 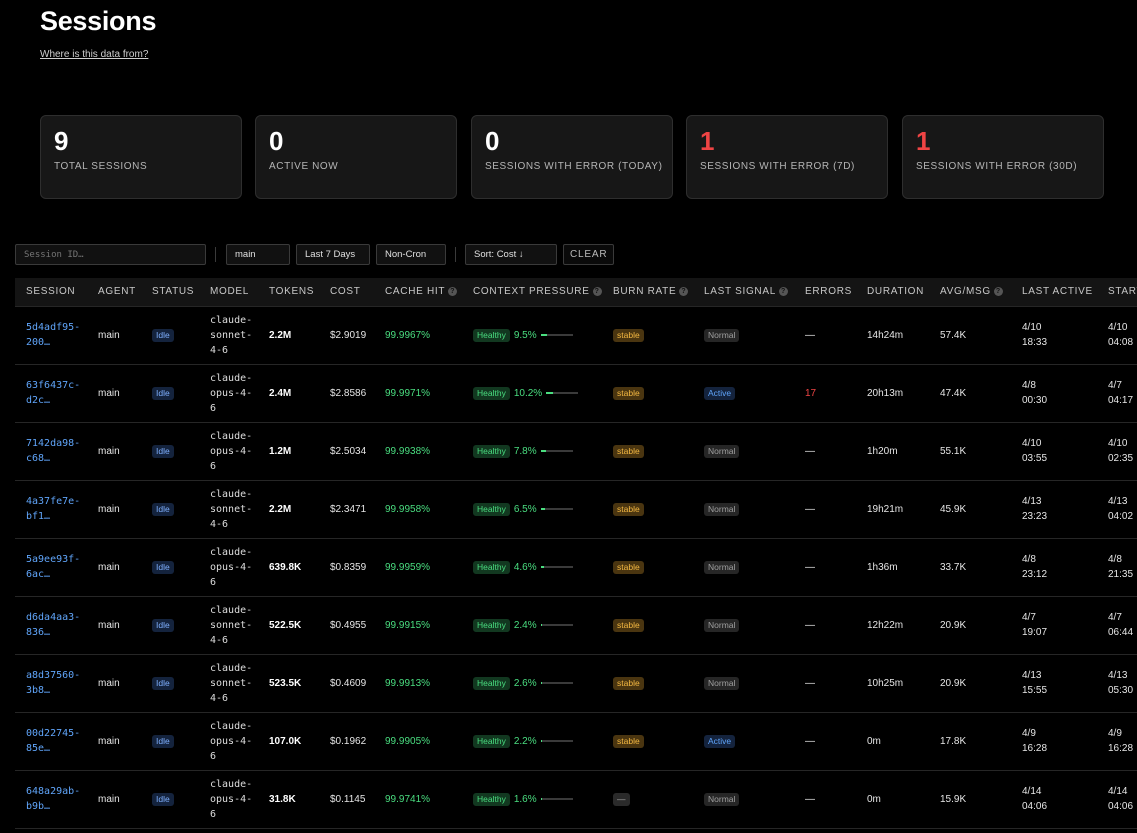 What do you see at coordinates (532, 292) in the screenshot?
I see `column-header-context-pressure: CONTEXT PRESSURE?` at bounding box center [532, 292].